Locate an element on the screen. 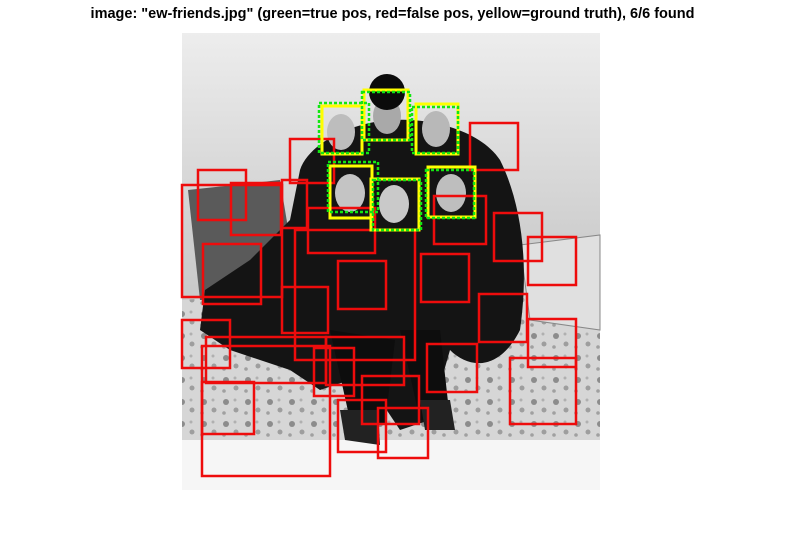 This screenshot has height=557, width=785. true-positive-boxes is located at coordinates (396, 161).